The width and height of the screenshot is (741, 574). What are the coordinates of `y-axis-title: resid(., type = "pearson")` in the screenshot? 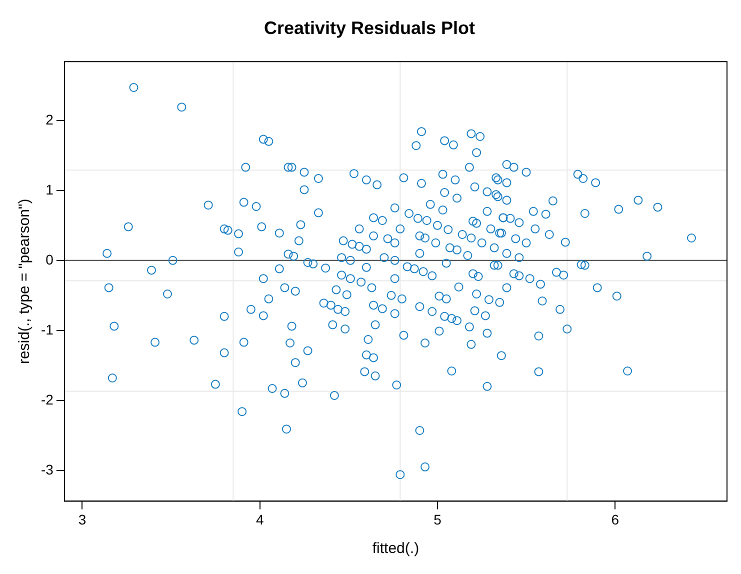 It's located at (25, 281).